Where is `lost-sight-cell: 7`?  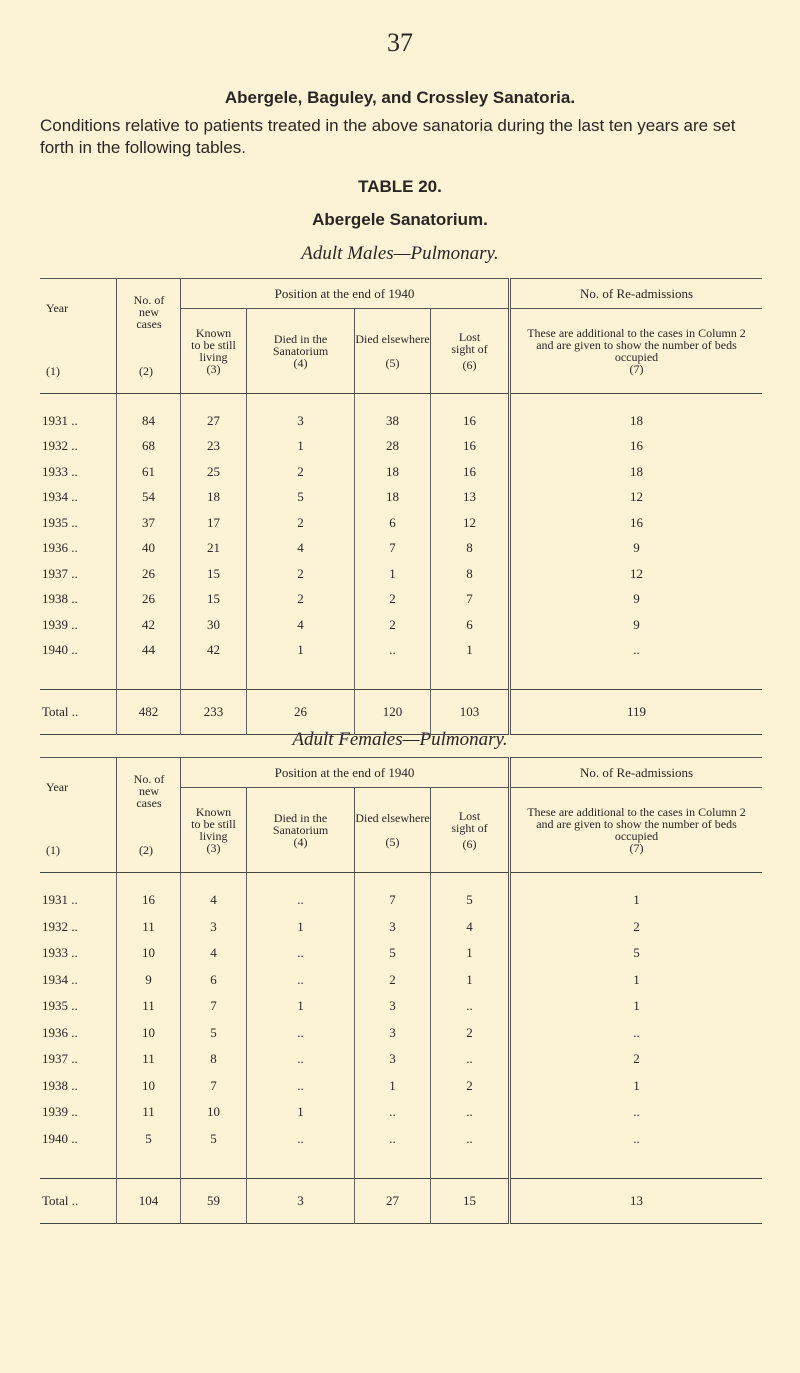
lost-sight-cell: 7 is located at coordinates (470, 599).